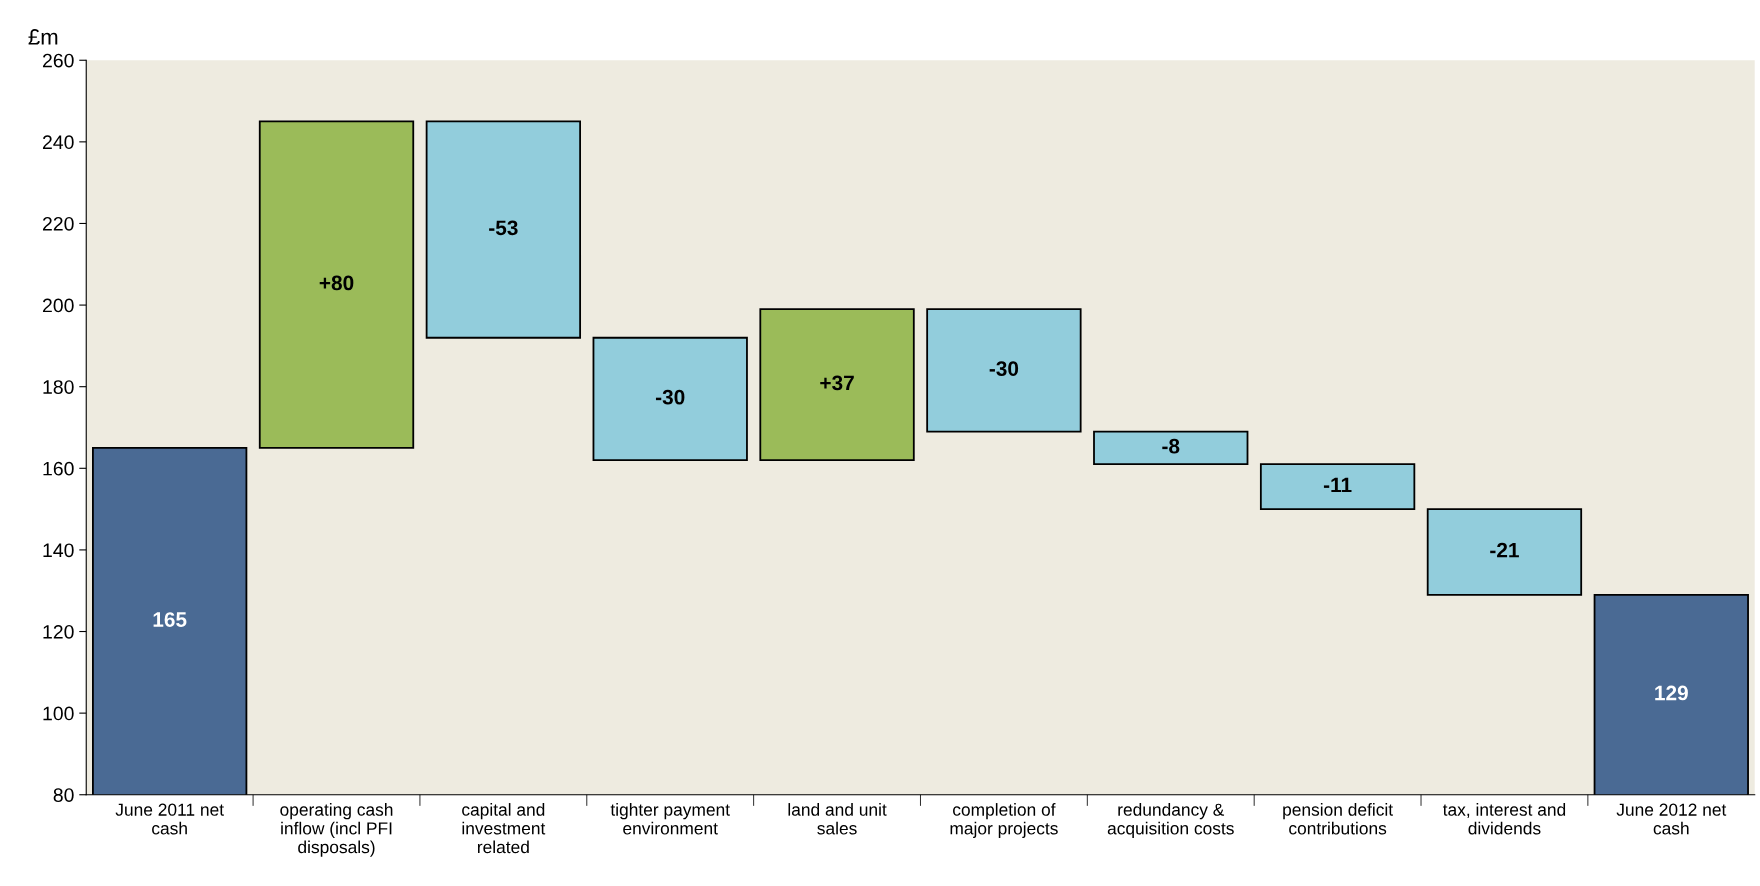 The height and width of the screenshot is (886, 1760). Describe the element at coordinates (43, 37) in the screenshot. I see `y-axis-title: £m` at that location.